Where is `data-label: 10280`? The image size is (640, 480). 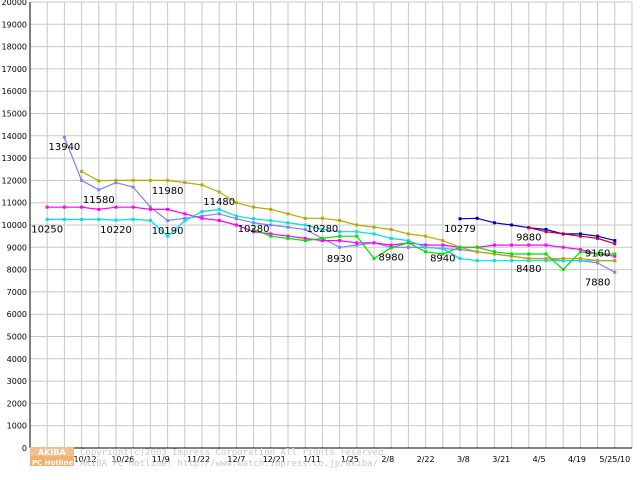
data-label: 10280 is located at coordinates (322, 229).